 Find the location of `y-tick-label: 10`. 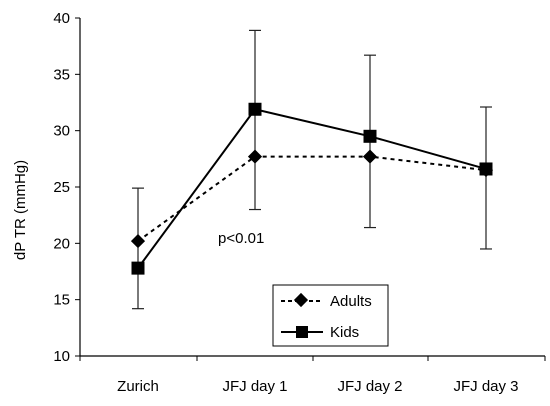

y-tick-label: 10 is located at coordinates (61, 356).